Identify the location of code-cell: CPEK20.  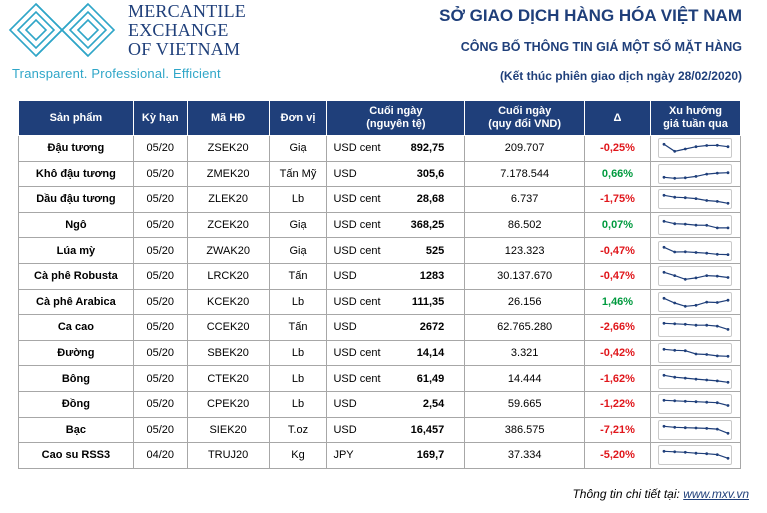
(228, 404).